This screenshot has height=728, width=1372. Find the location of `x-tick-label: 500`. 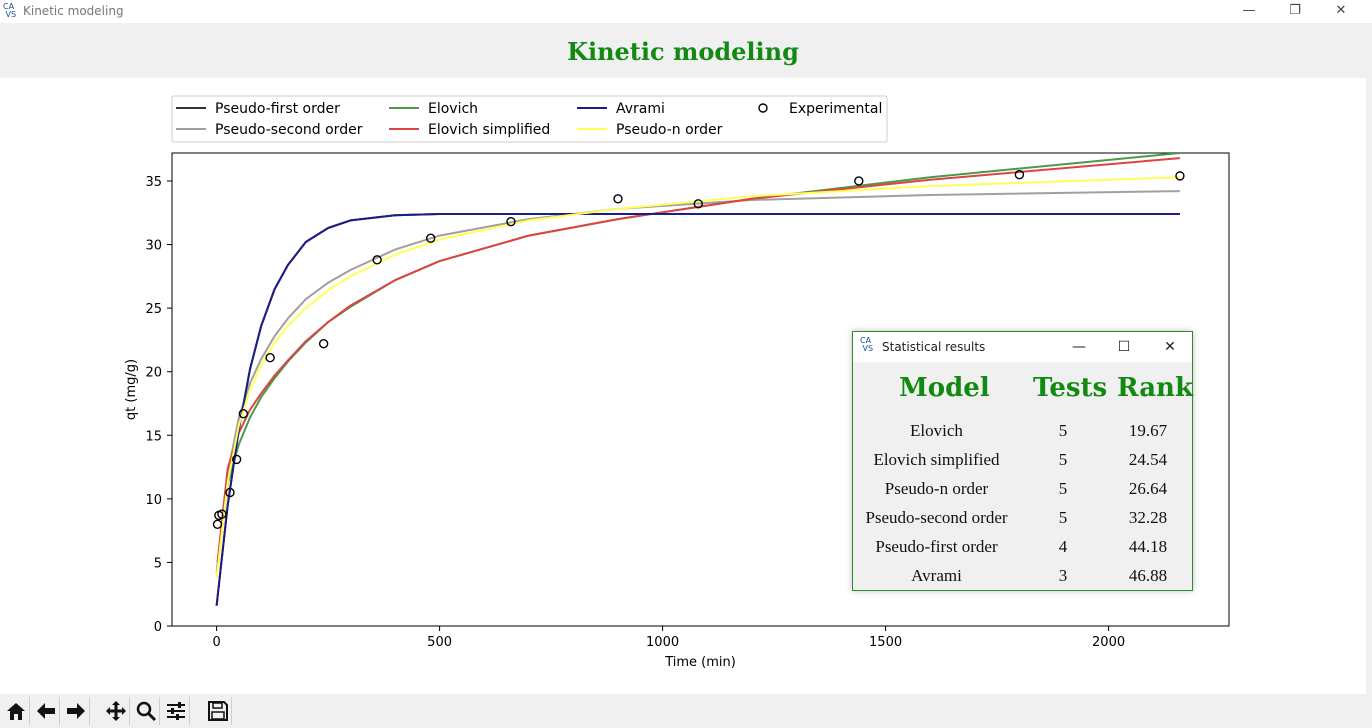

x-tick-label: 500 is located at coordinates (439, 642).